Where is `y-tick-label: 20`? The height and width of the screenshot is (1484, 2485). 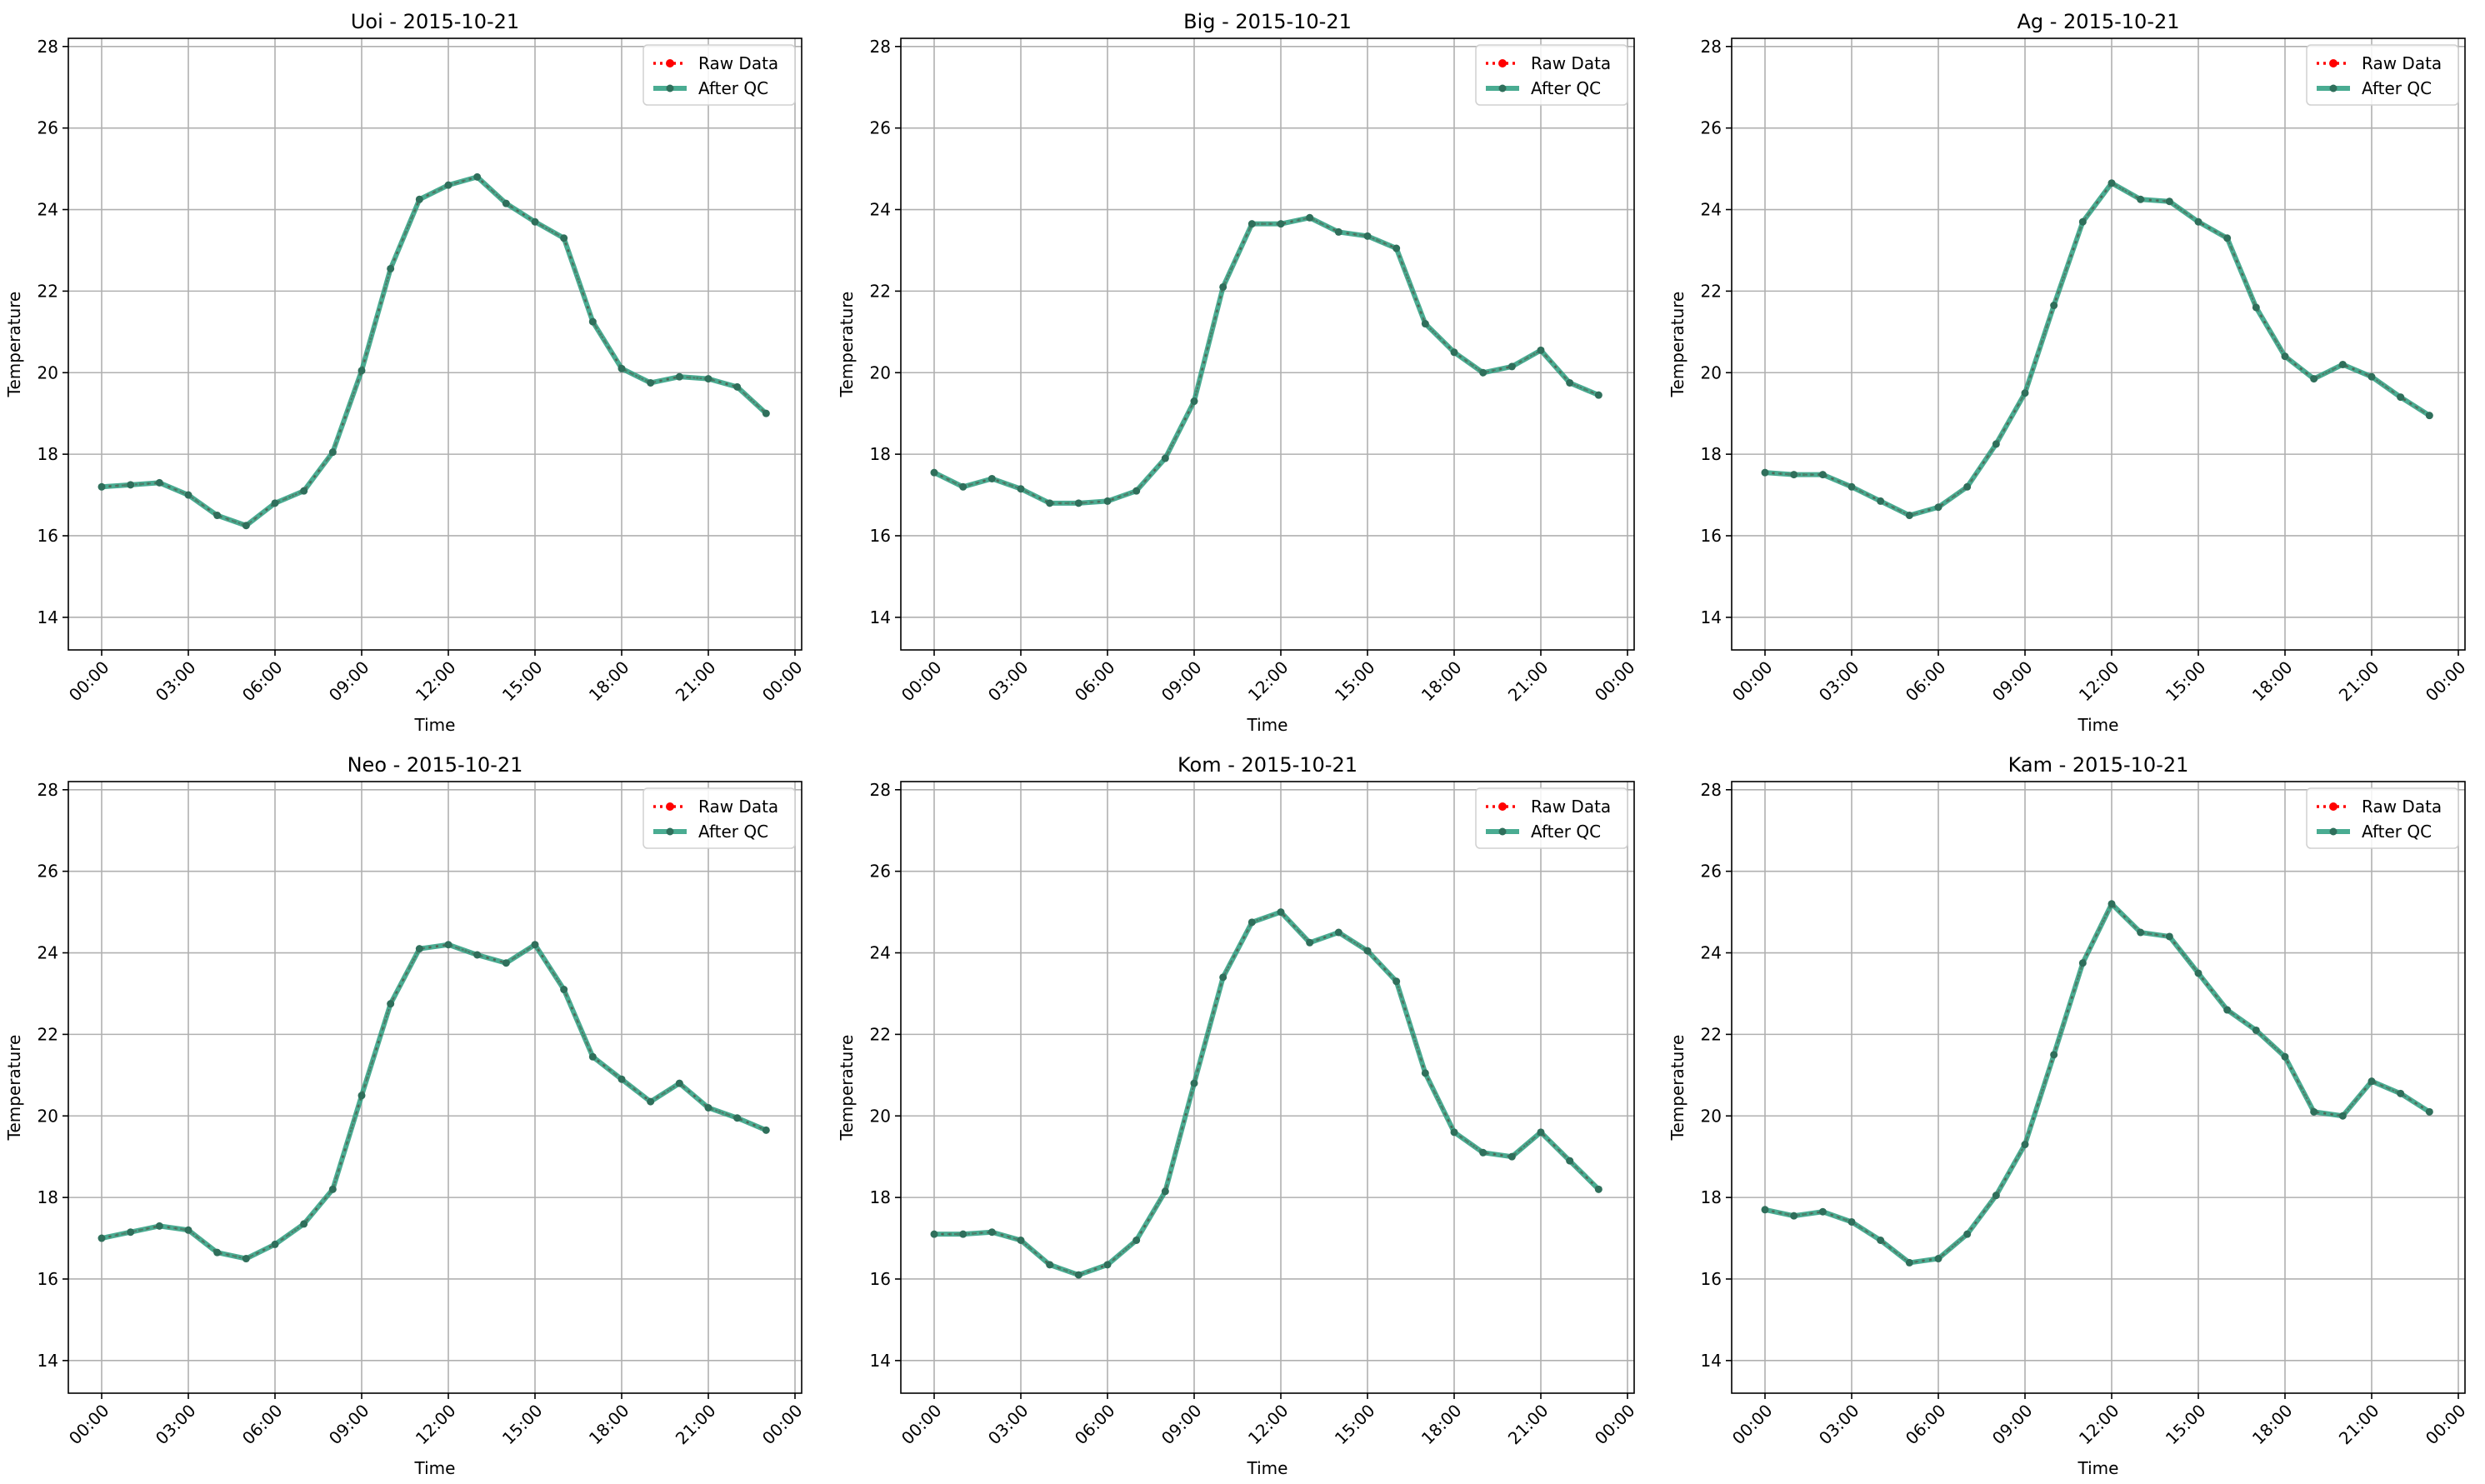
y-tick-label: 20 is located at coordinates (880, 1116).